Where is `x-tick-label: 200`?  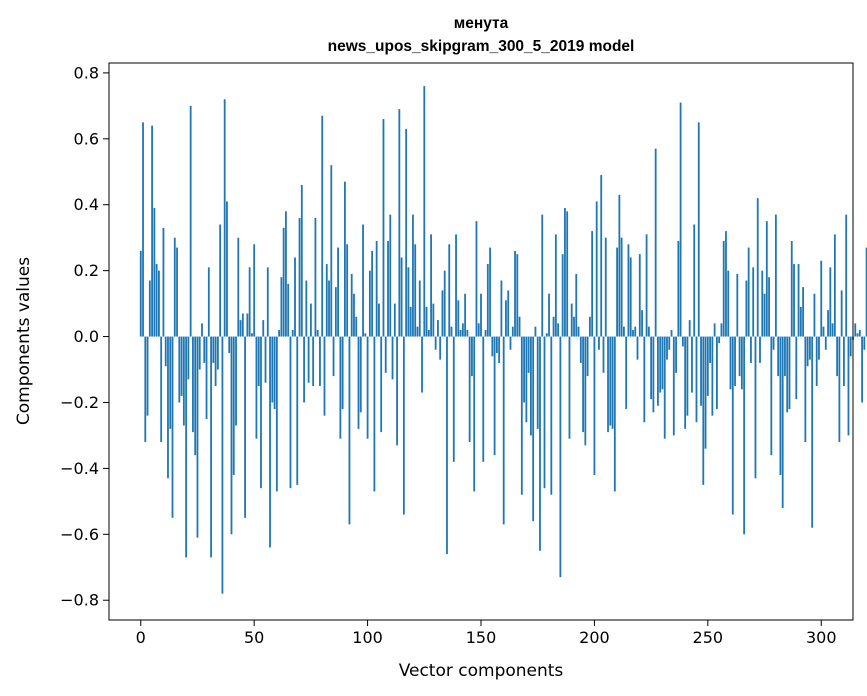 x-tick-label: 200 is located at coordinates (594, 637).